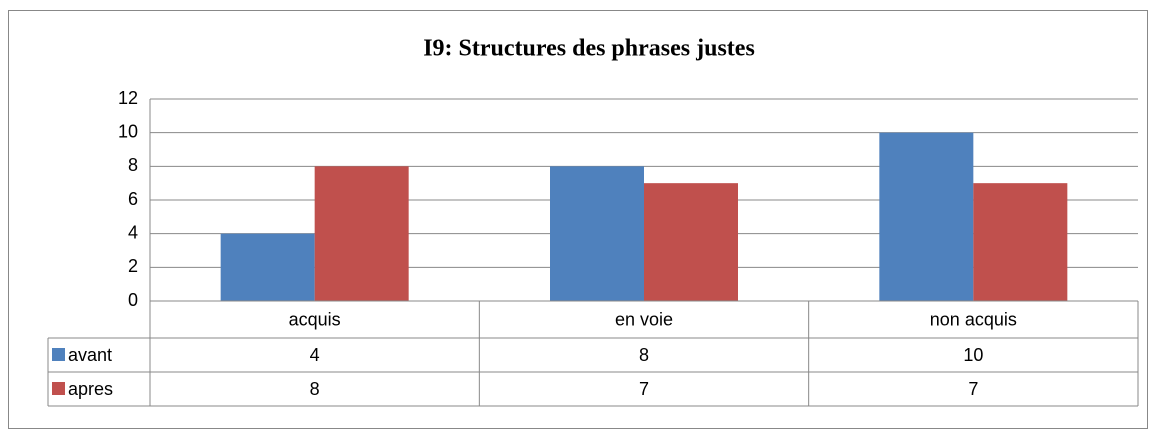  Describe the element at coordinates (315, 355) in the screenshot. I see `table-value: 4` at that location.